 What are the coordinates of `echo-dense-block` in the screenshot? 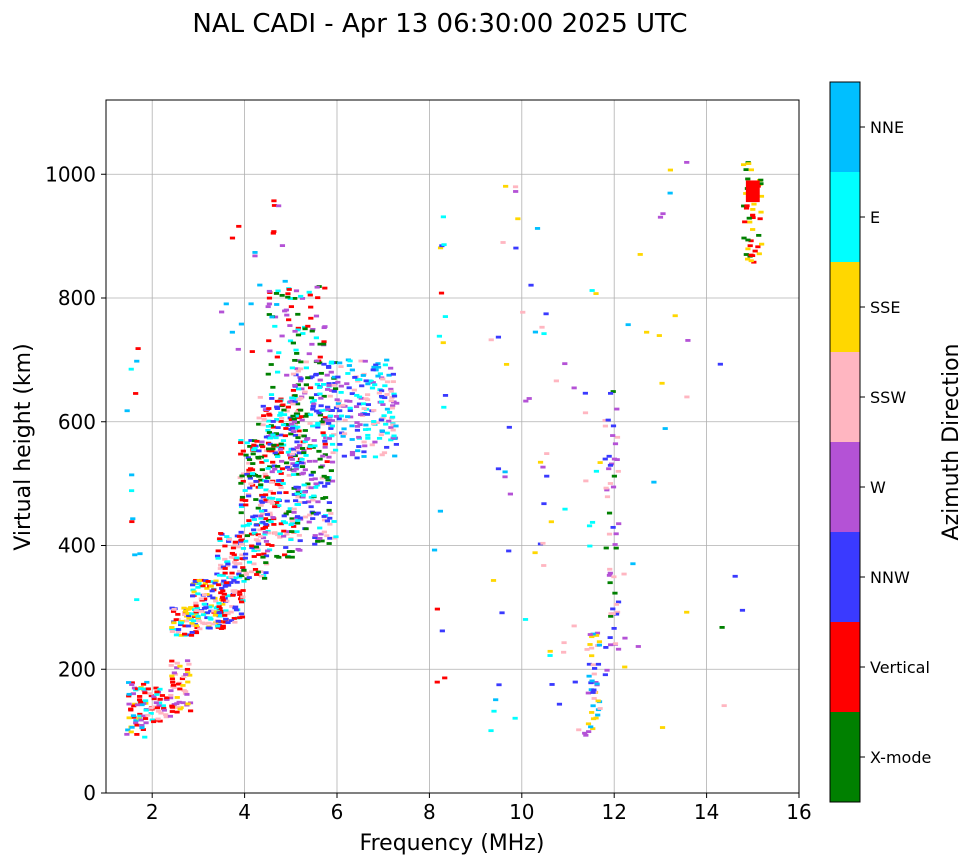 It's located at (752, 191).